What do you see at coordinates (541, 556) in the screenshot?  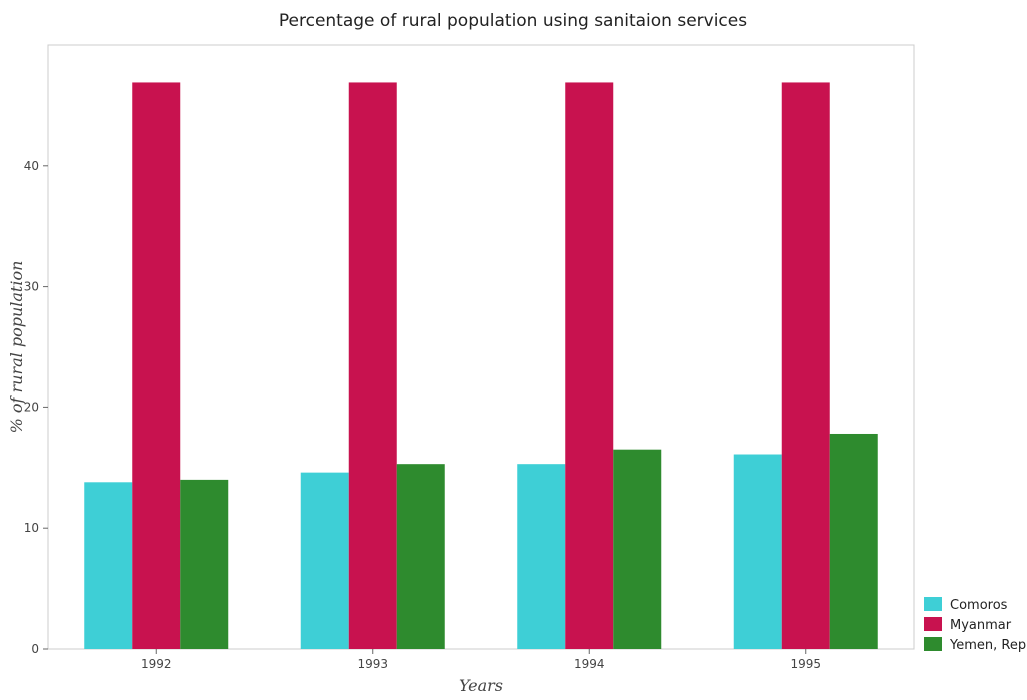 I see `bar-comoros-1994` at bounding box center [541, 556].